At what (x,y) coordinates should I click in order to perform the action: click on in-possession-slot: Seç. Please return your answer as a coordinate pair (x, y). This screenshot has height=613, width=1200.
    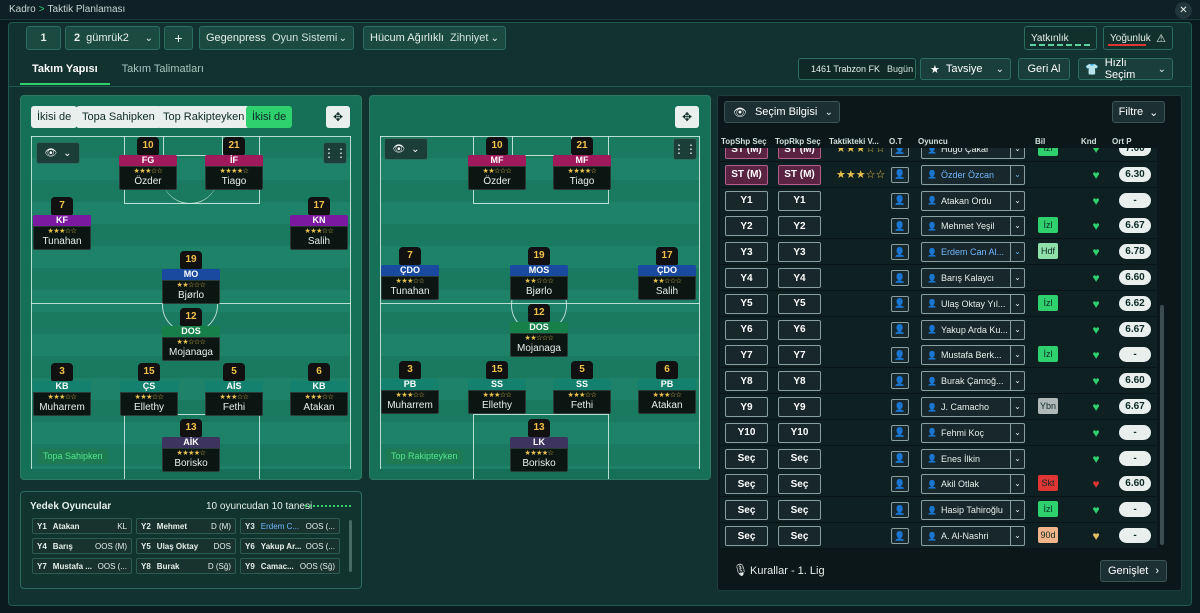
    Looking at the image, I should click on (746, 458).